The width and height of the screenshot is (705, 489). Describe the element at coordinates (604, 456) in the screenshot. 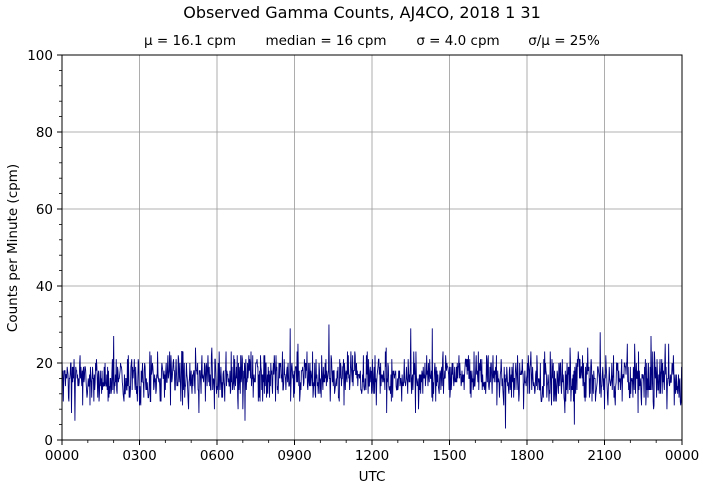

I see `x-tick-label: 2100` at that location.